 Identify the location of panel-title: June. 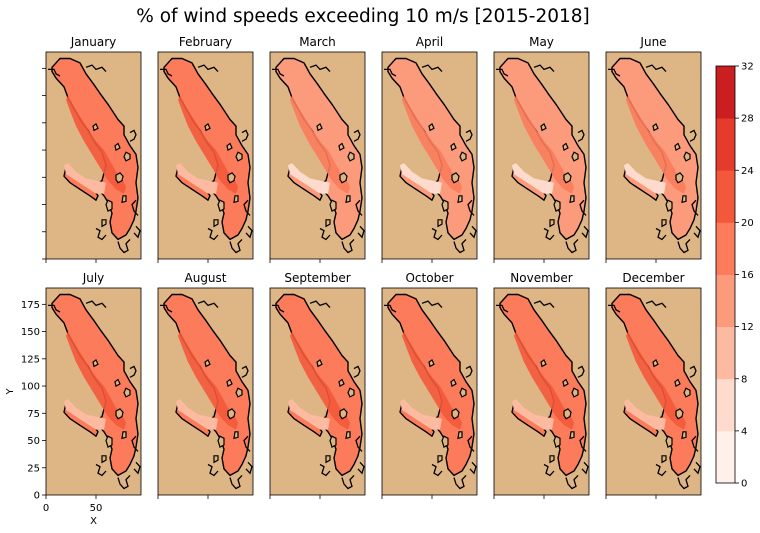
(652, 42).